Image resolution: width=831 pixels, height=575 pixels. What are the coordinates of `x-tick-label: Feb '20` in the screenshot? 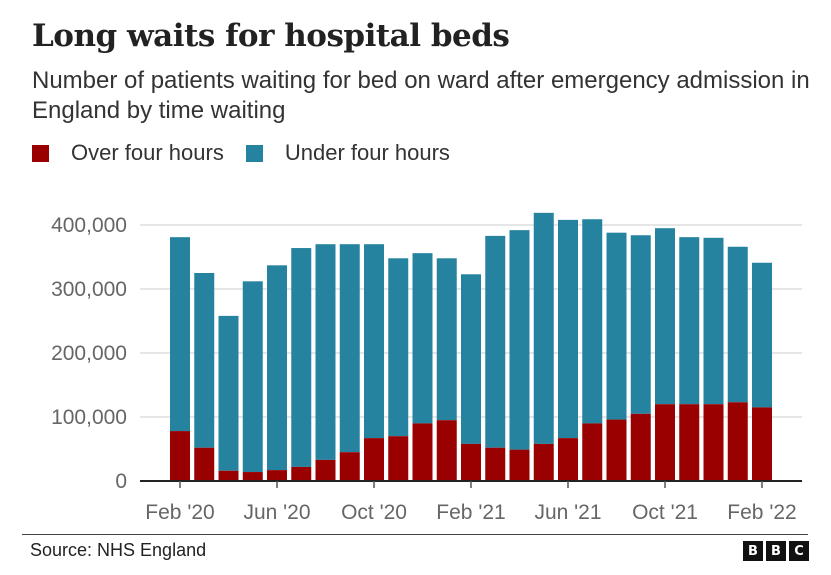 It's located at (179, 512).